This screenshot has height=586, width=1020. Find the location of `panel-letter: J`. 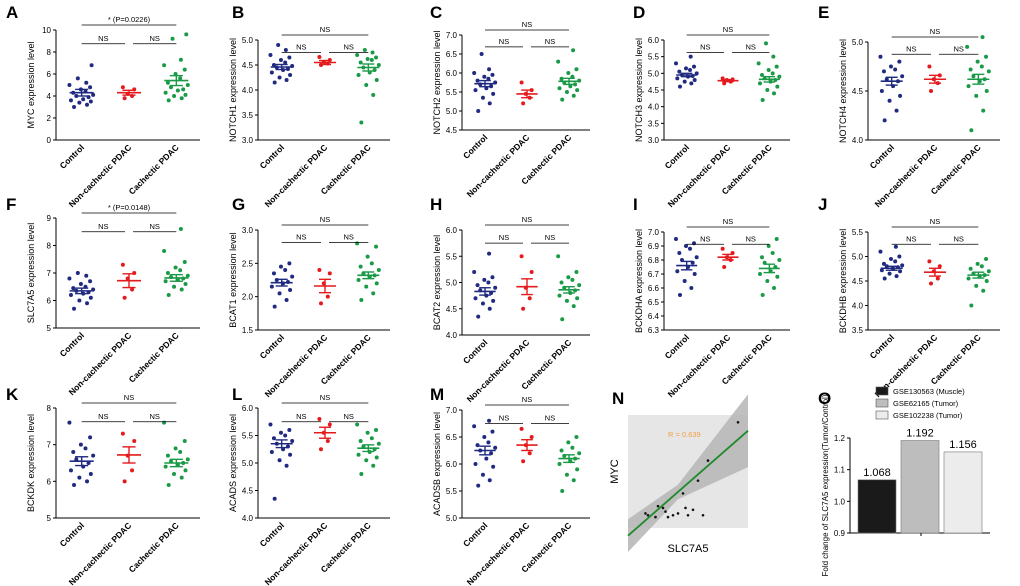

panel-letter: J is located at coordinates (822, 204).